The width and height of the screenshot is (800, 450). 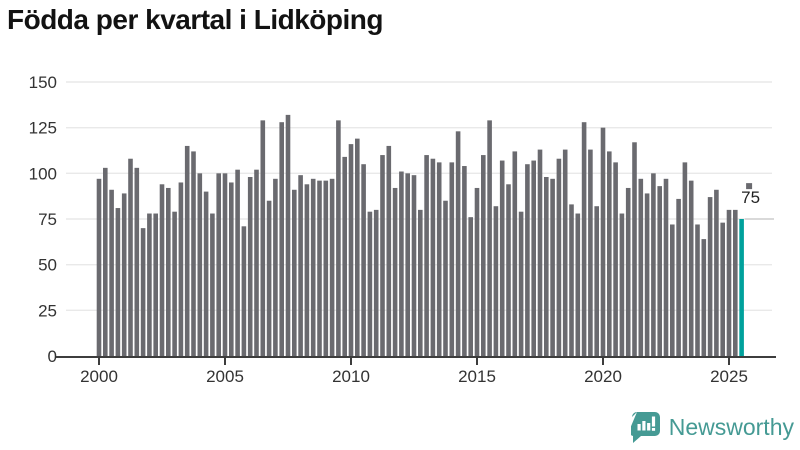 I want to click on x-tick-label: 2020, so click(x=603, y=376).